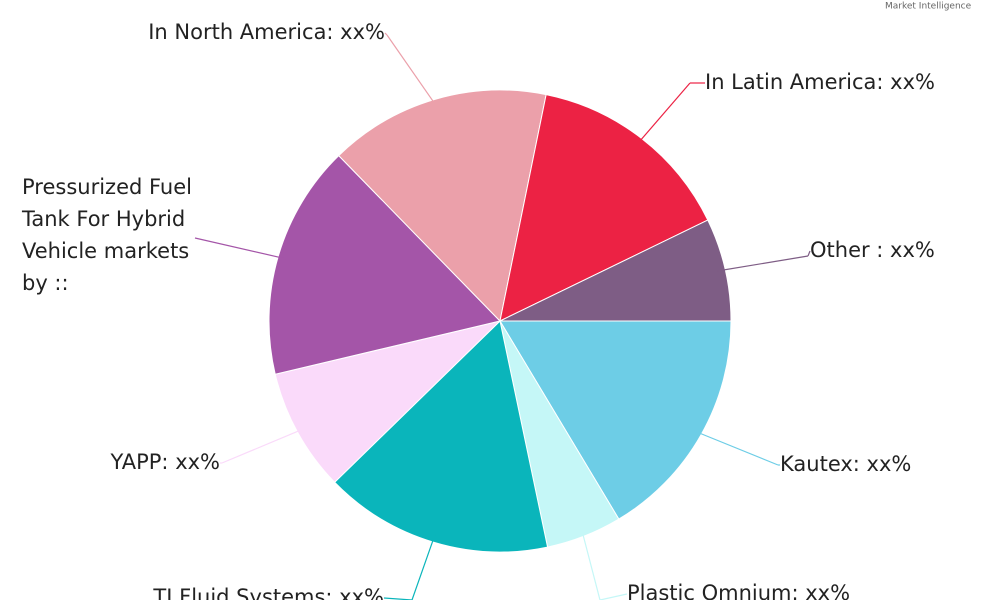 This screenshot has width=1000, height=600. Describe the element at coordinates (738, 590) in the screenshot. I see `slice-label: Plastic Omnium: xx%` at that location.